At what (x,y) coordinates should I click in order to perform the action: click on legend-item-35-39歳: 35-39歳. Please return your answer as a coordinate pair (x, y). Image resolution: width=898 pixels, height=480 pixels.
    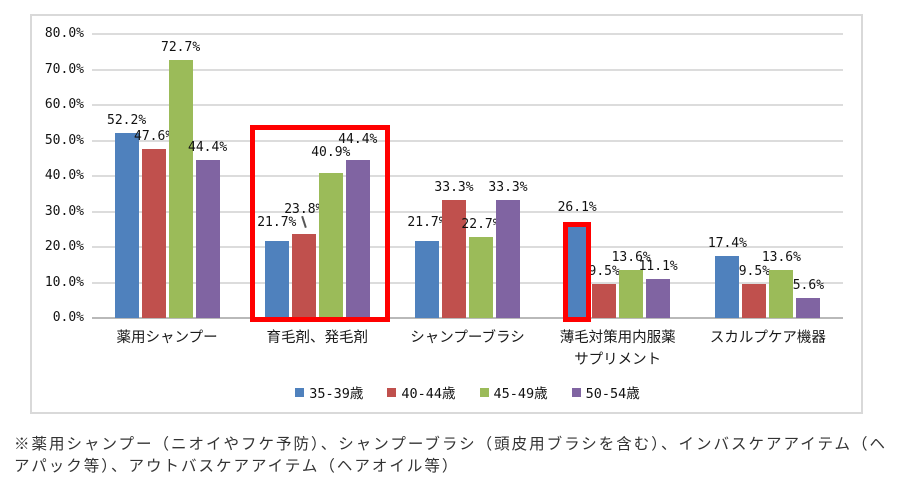
    Looking at the image, I should click on (329, 392).